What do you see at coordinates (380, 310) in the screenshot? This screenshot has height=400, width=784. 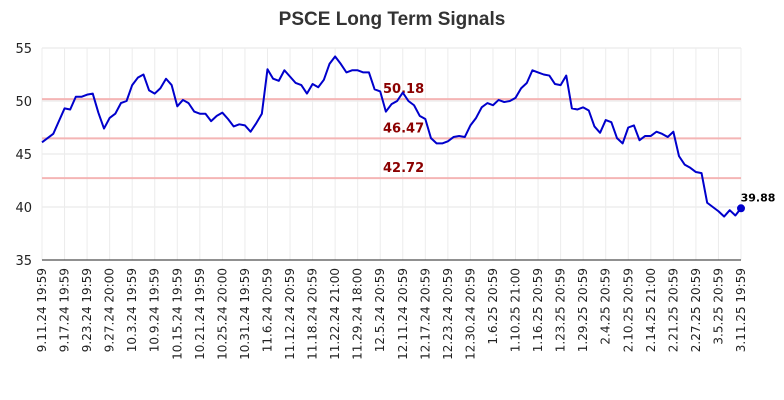 I see `x-tick-label: 12.5.24 20:59` at bounding box center [380, 310].